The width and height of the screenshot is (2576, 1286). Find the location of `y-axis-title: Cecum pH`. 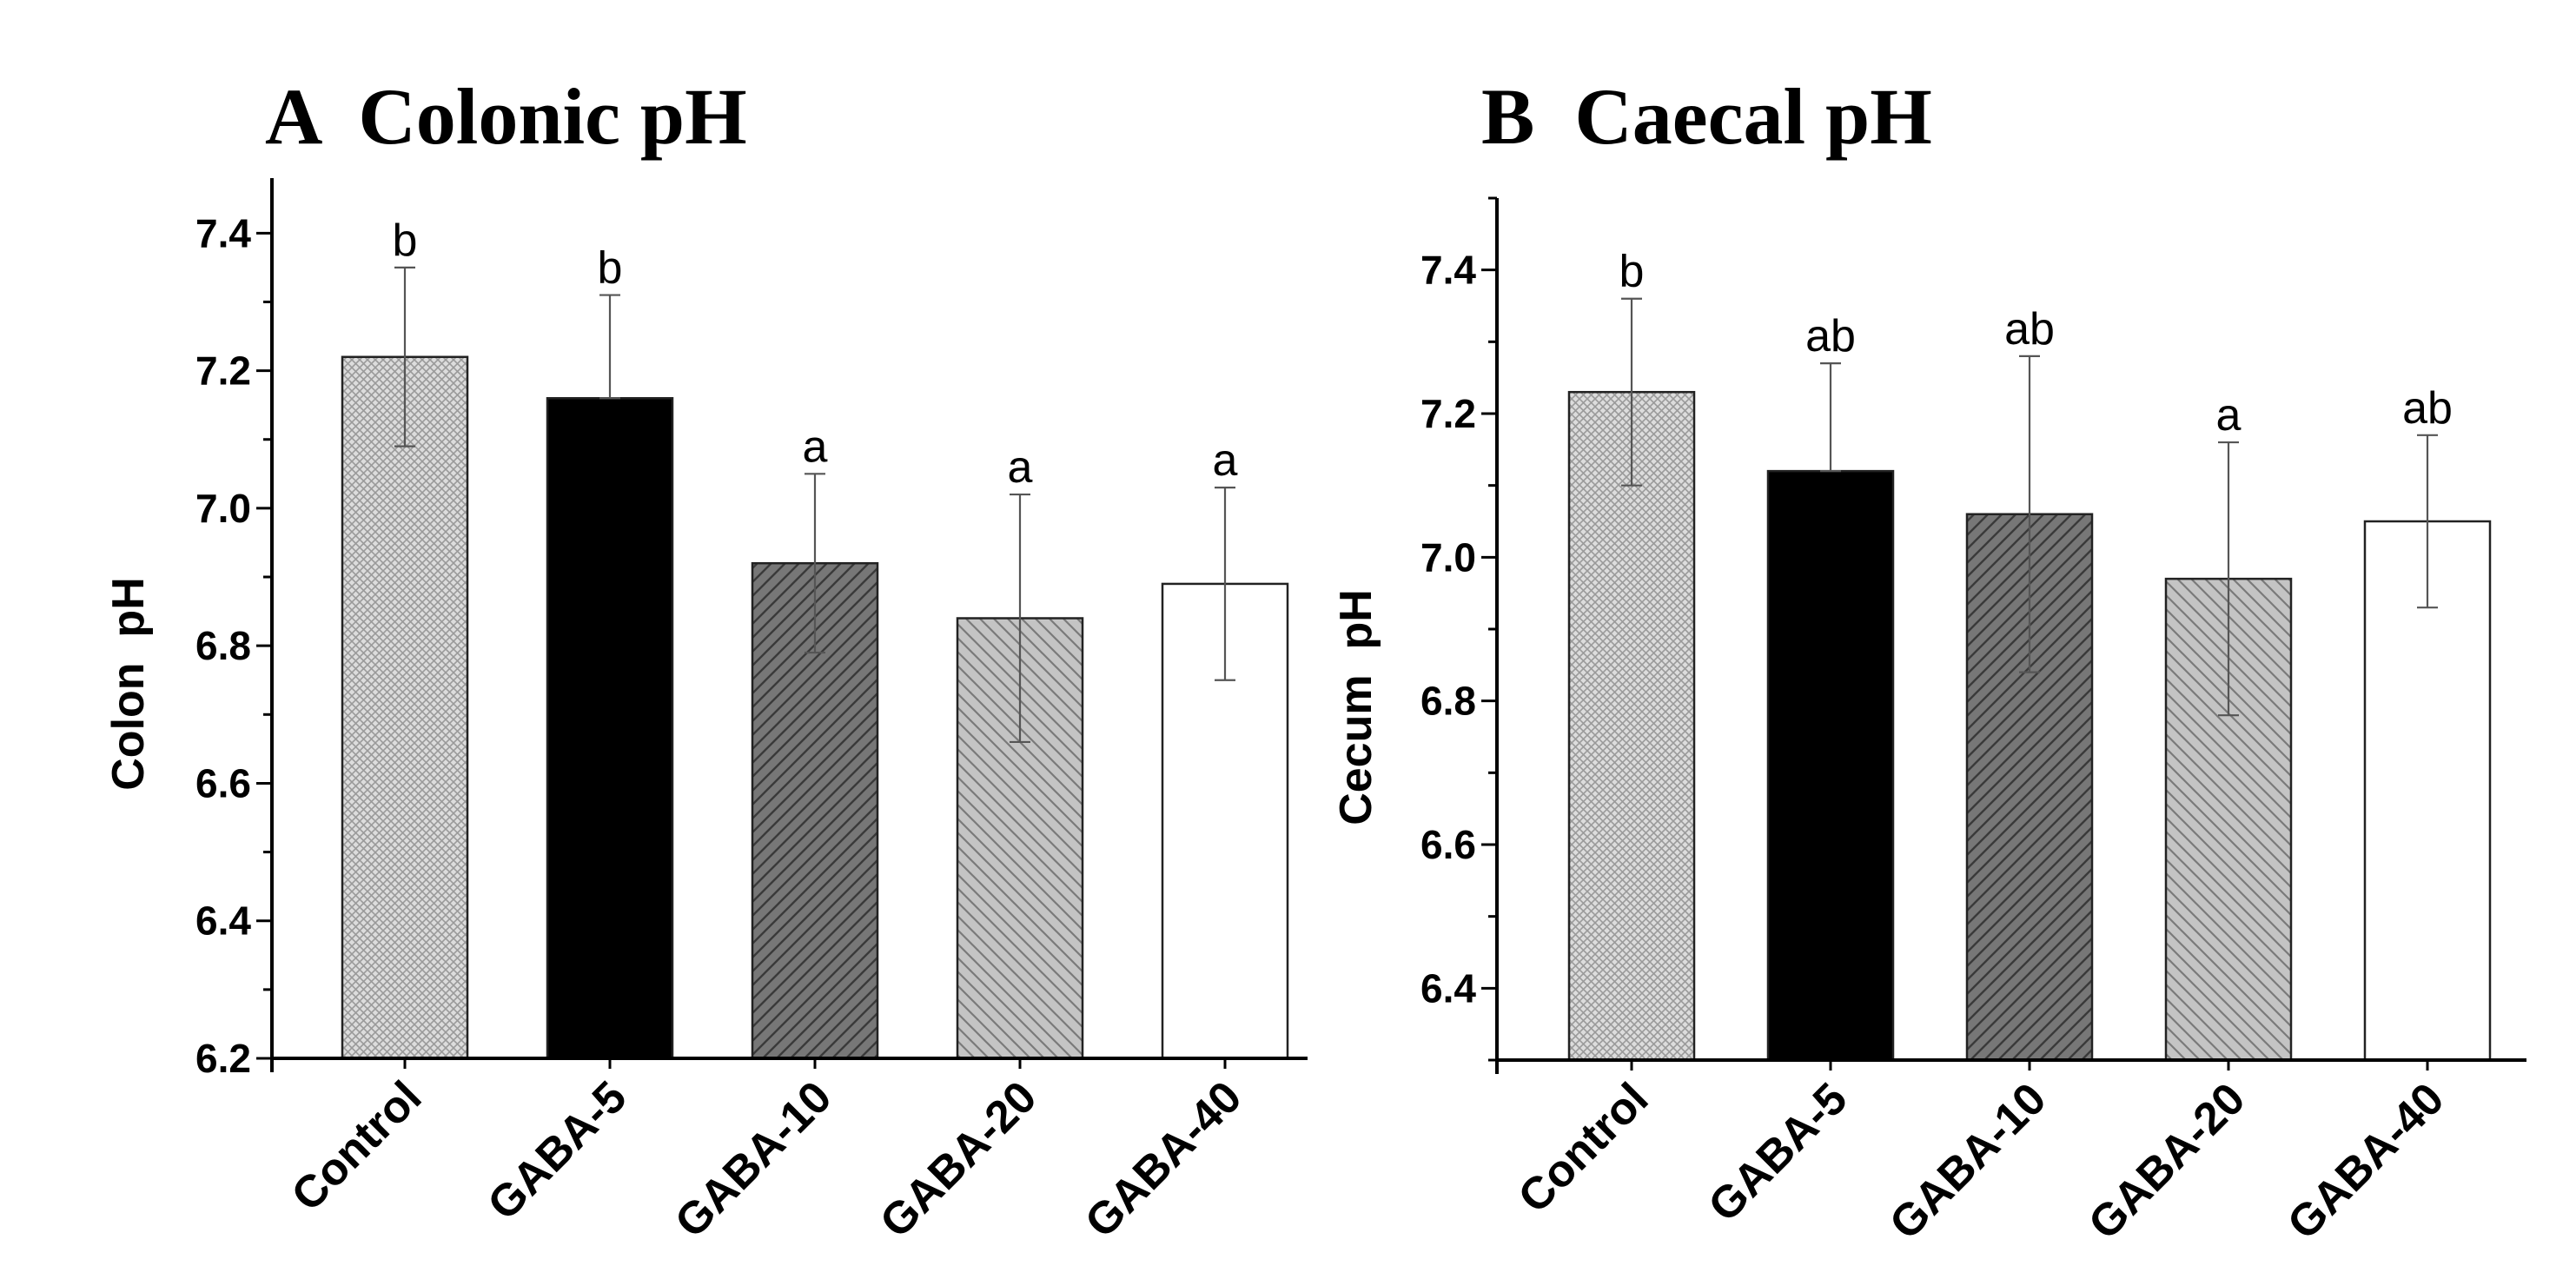

y-axis-title: Cecum pH is located at coordinates (1356, 707).